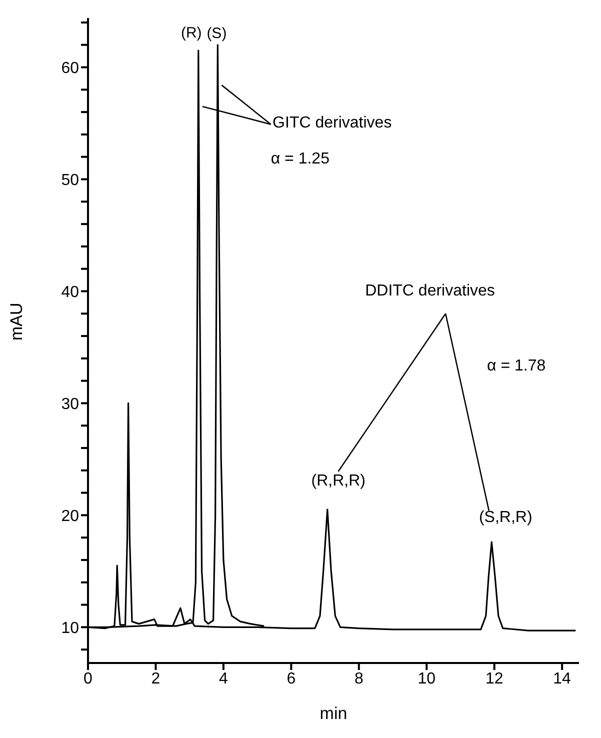 This screenshot has width=601, height=738. I want to click on y-tick-label: 30, so click(70, 404).